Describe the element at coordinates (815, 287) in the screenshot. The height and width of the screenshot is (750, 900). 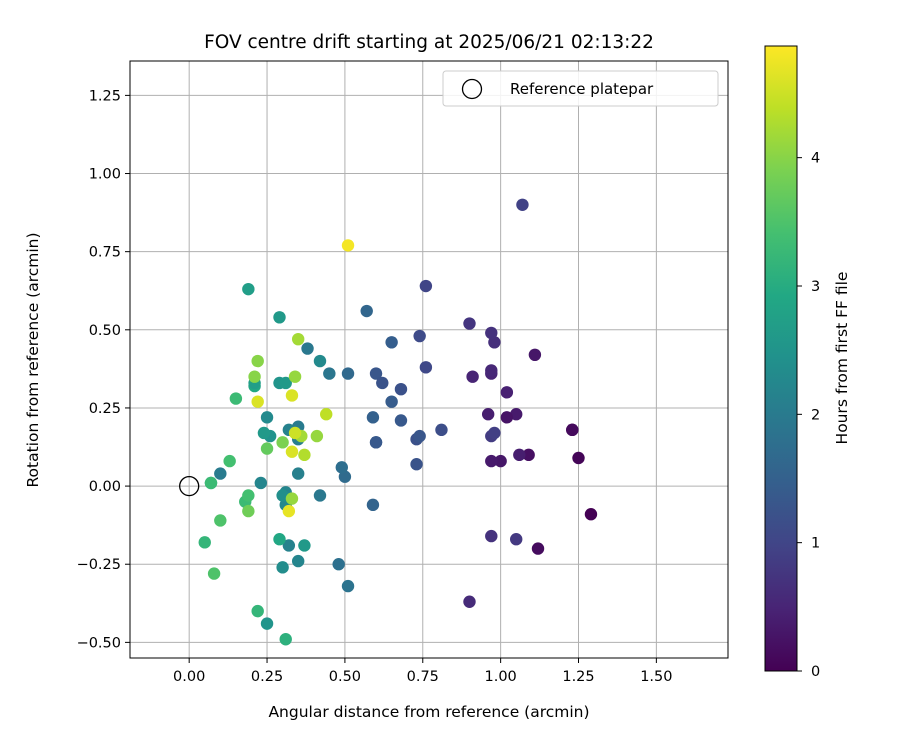
I see `colorbar-tick-label: 3` at that location.